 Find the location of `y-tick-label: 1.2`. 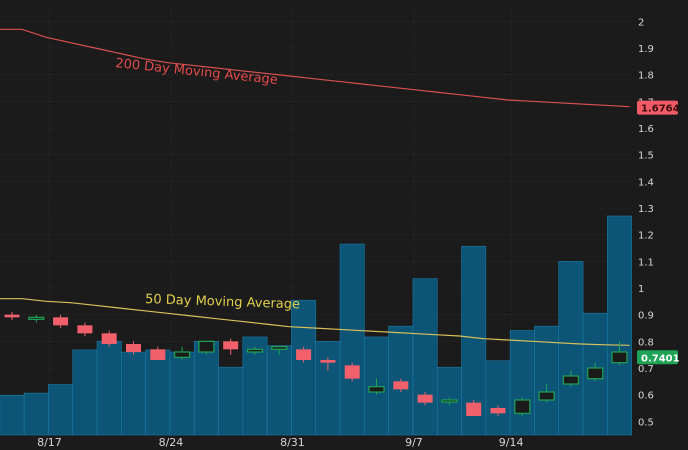

y-tick-label: 1.2 is located at coordinates (646, 236).